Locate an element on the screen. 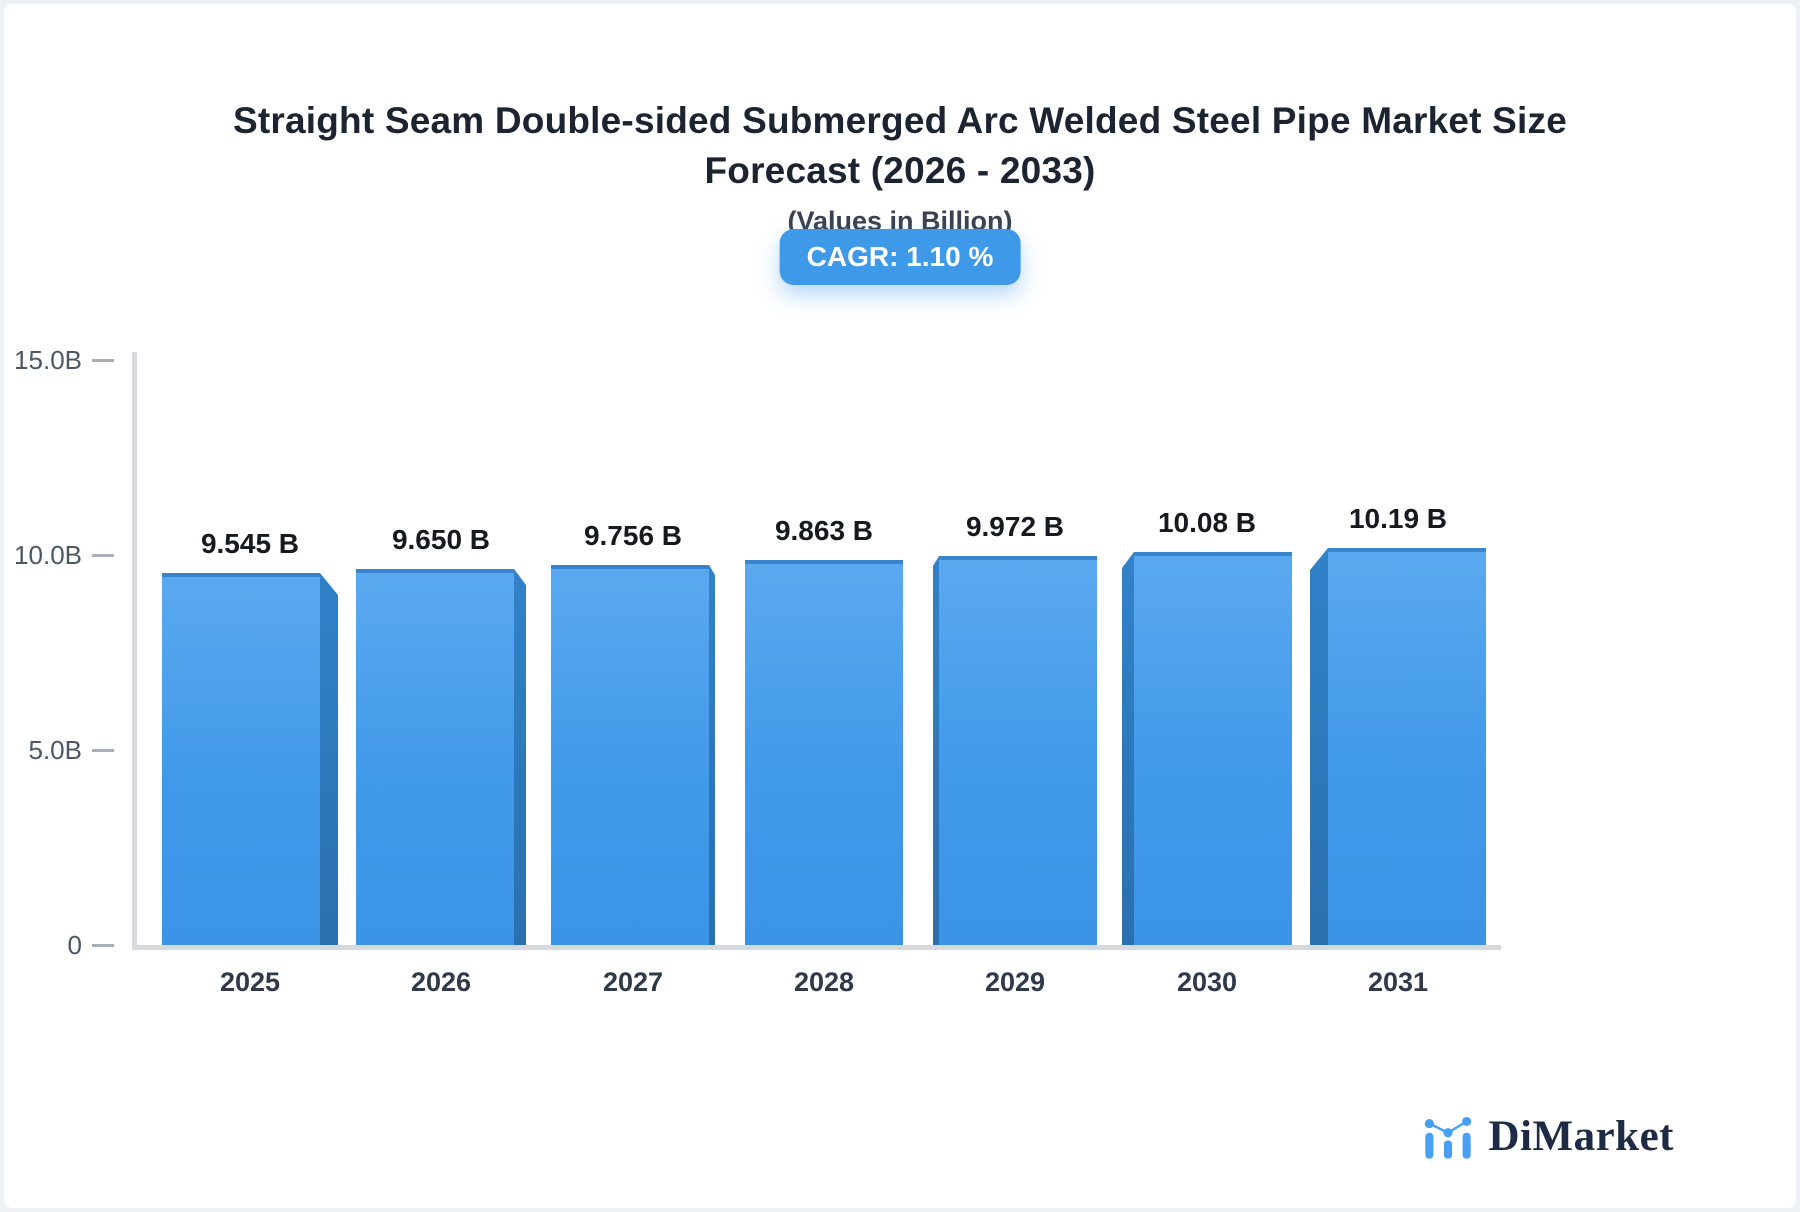 This screenshot has width=1800, height=1212. y-axis-label: 10.0B is located at coordinates (48, 555).